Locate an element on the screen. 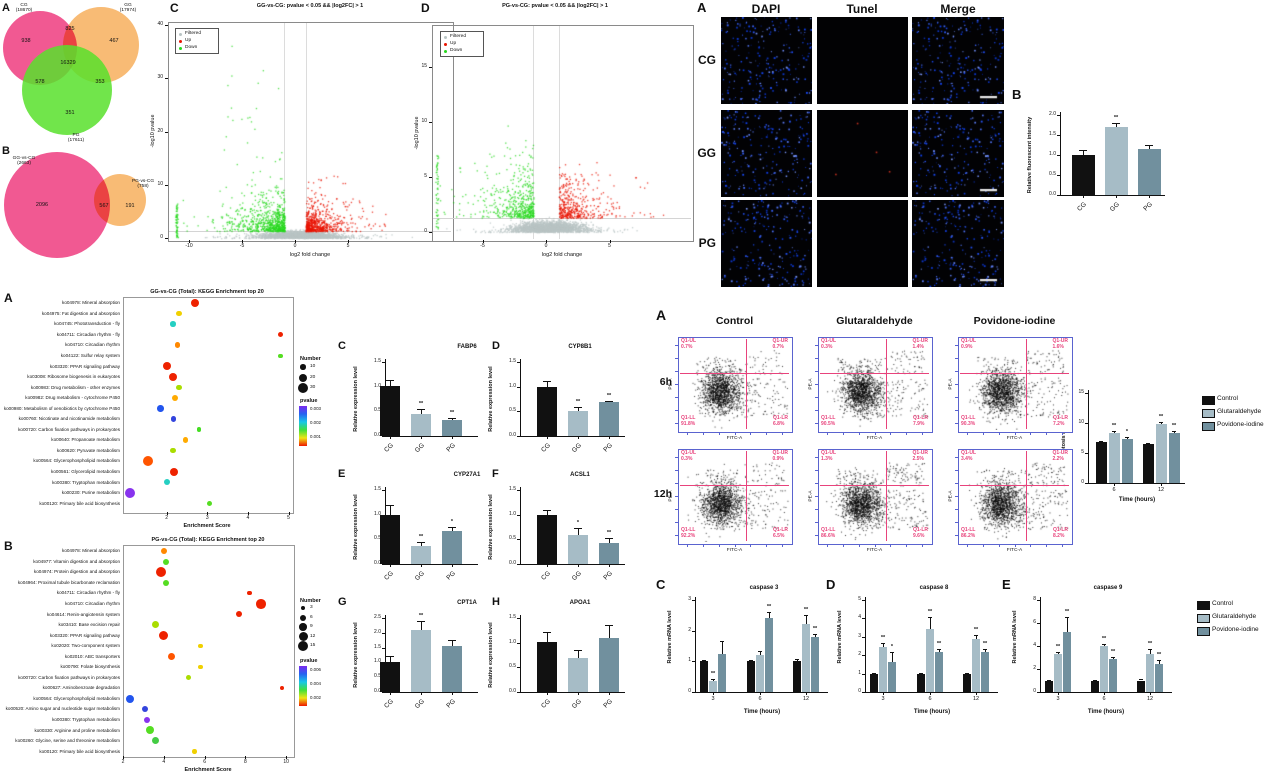  chart-title: caspase 3 is located at coordinates (764, 588).